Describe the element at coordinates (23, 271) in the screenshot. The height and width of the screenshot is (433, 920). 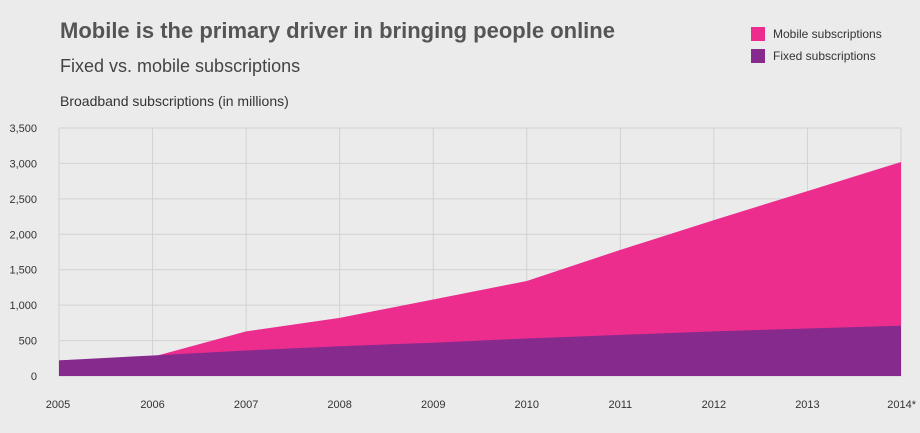
I see `y-tick-label: 1,500` at that location.